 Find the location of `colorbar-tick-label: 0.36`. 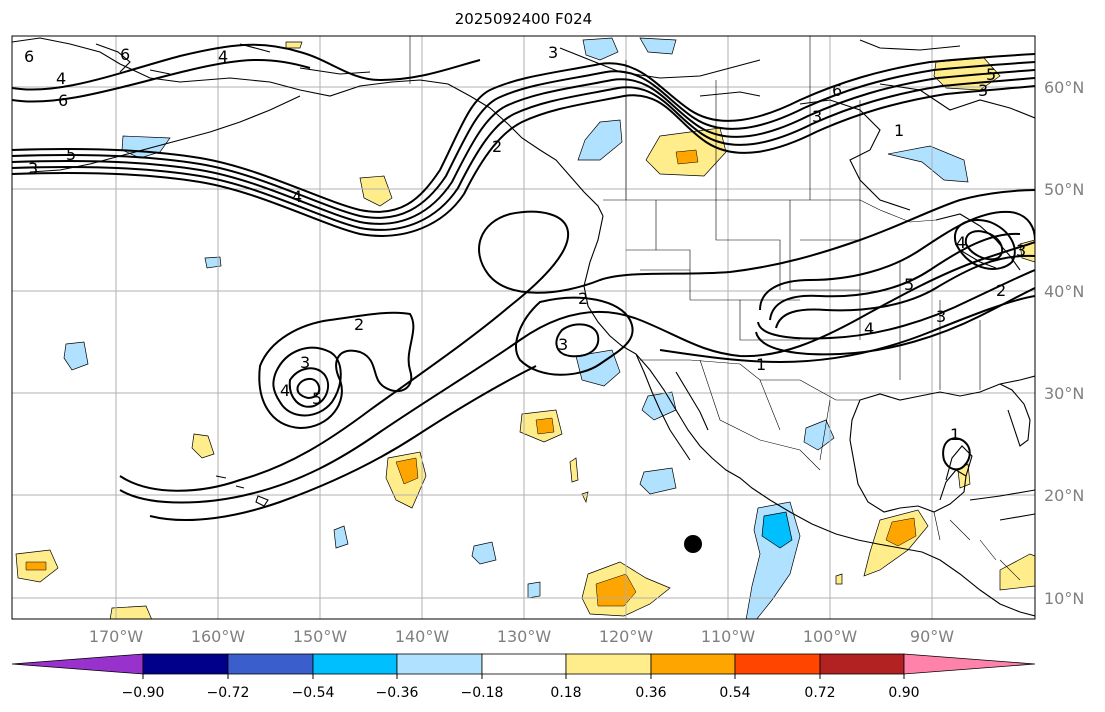

colorbar-tick-label: 0.36 is located at coordinates (650, 693).